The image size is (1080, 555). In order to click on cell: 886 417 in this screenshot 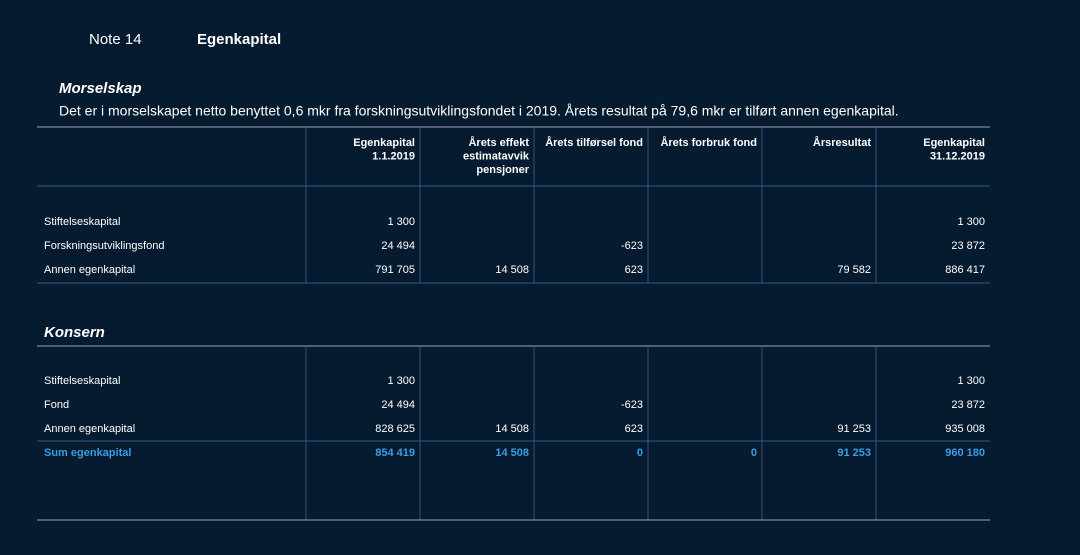, I will do `click(965, 270)`.